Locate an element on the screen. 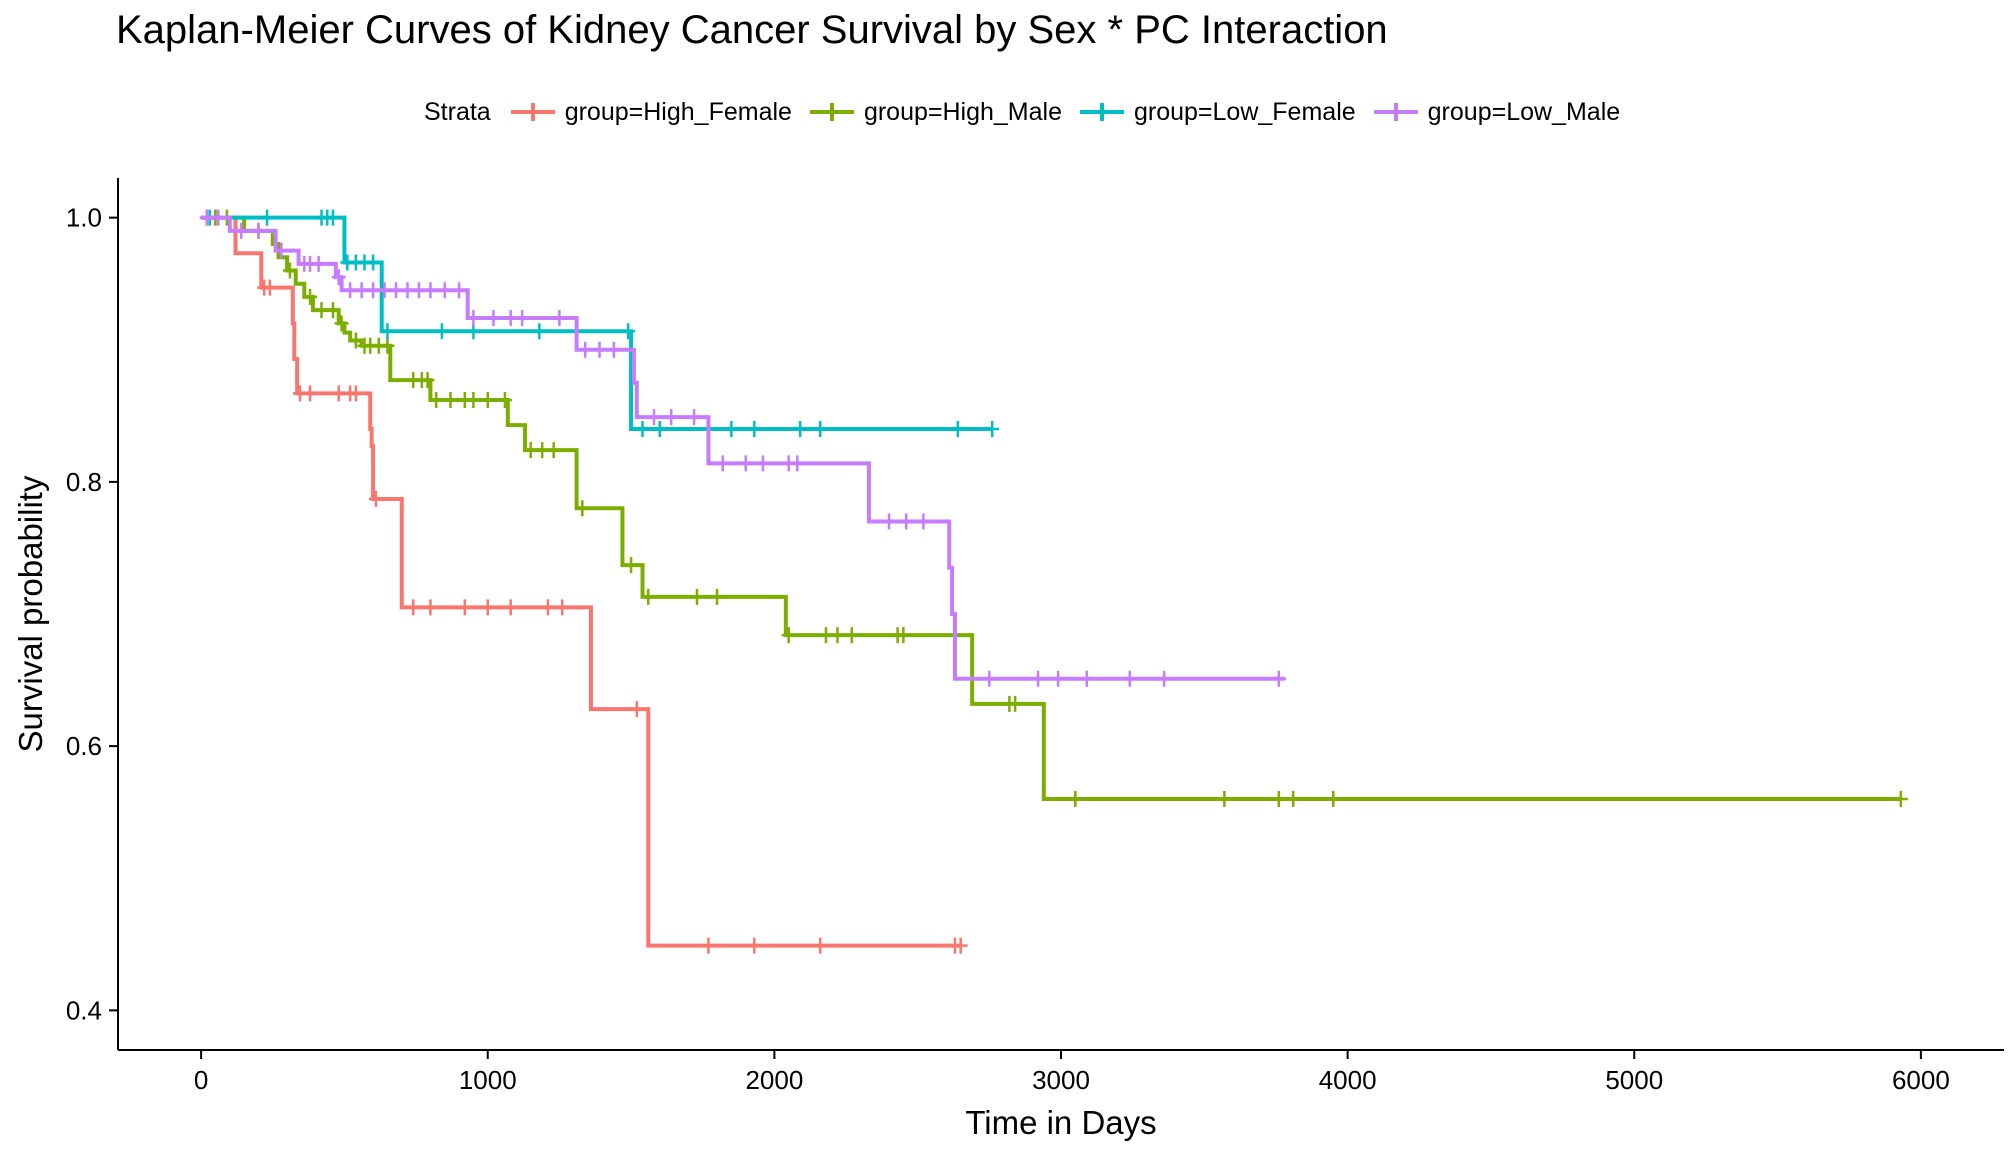 This screenshot has height=1152, width=2016. y-tick-label: 0.8 is located at coordinates (84, 482).